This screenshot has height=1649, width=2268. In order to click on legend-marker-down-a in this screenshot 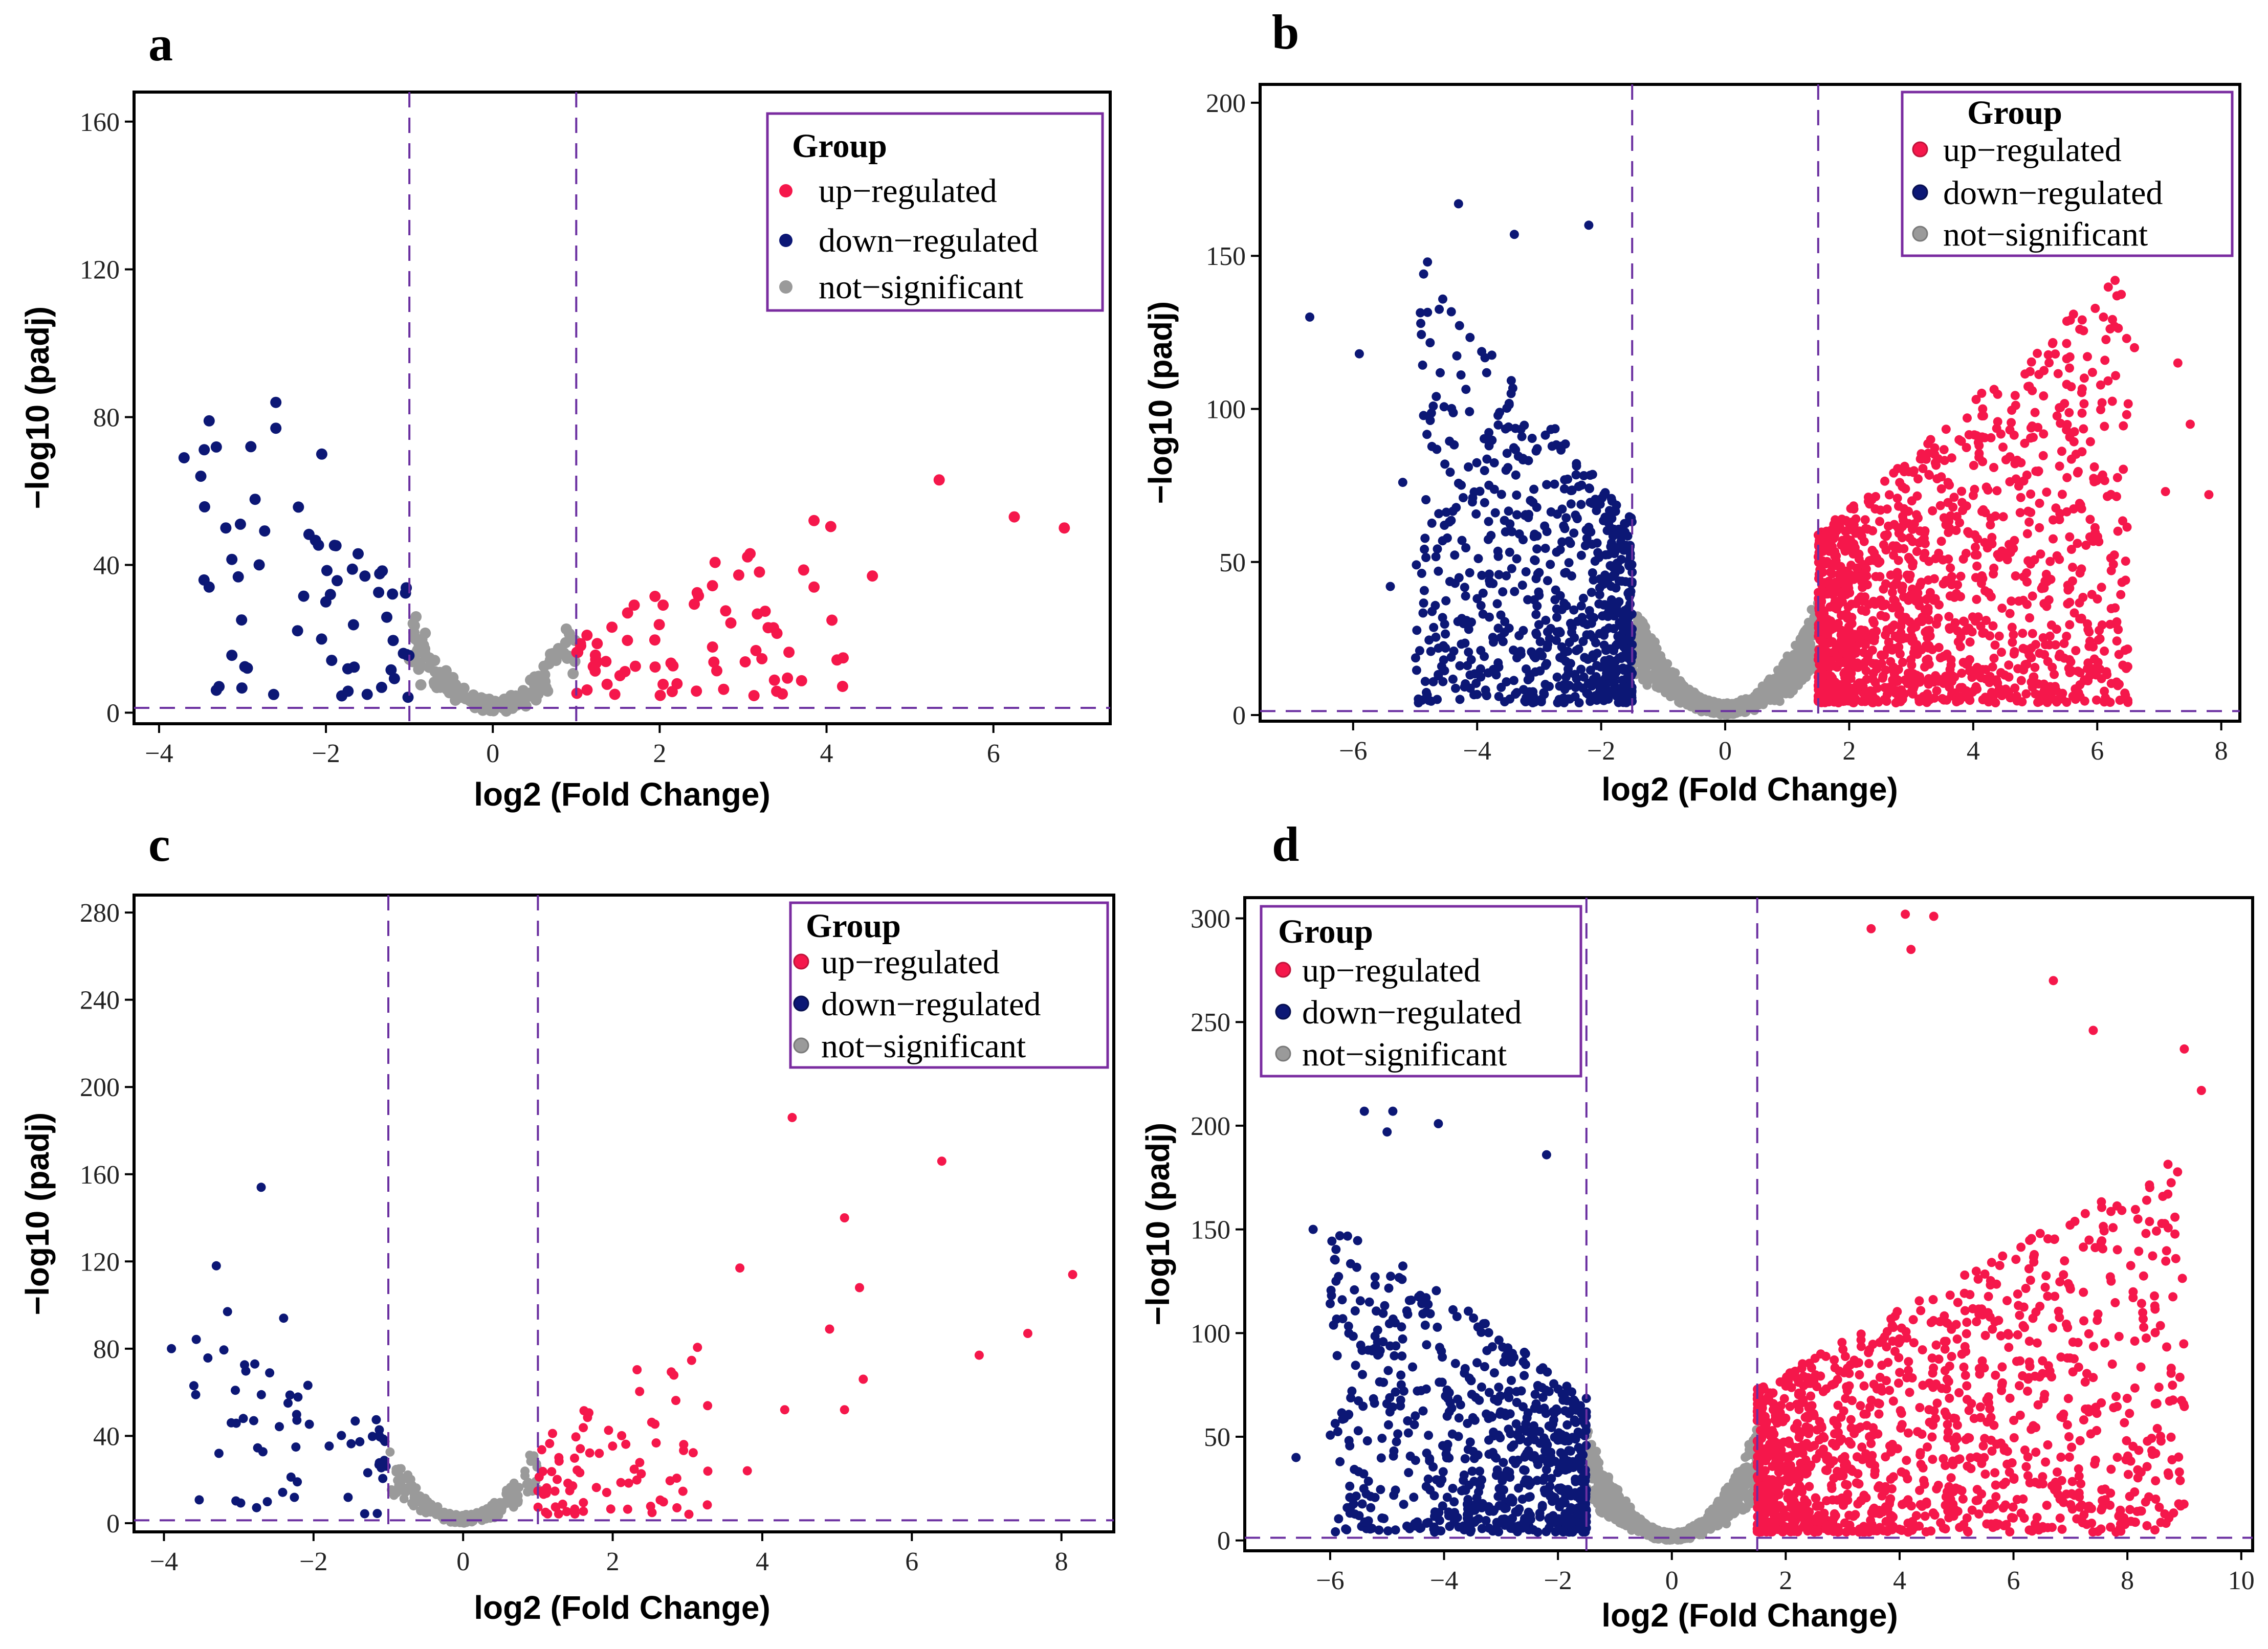, I will do `click(785, 240)`.